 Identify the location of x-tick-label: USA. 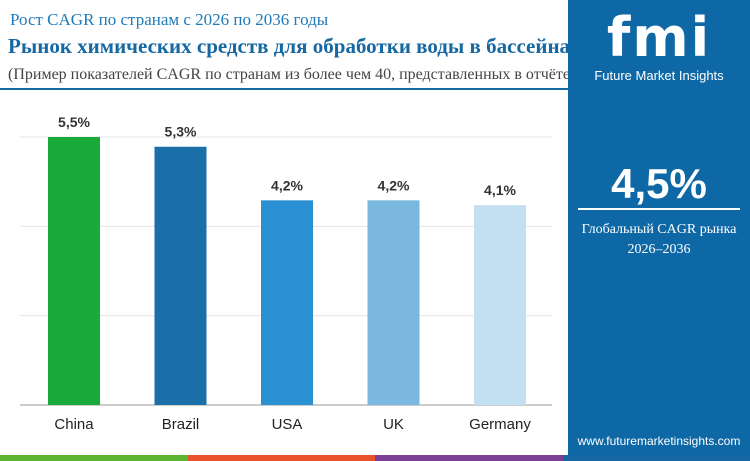
(287, 424).